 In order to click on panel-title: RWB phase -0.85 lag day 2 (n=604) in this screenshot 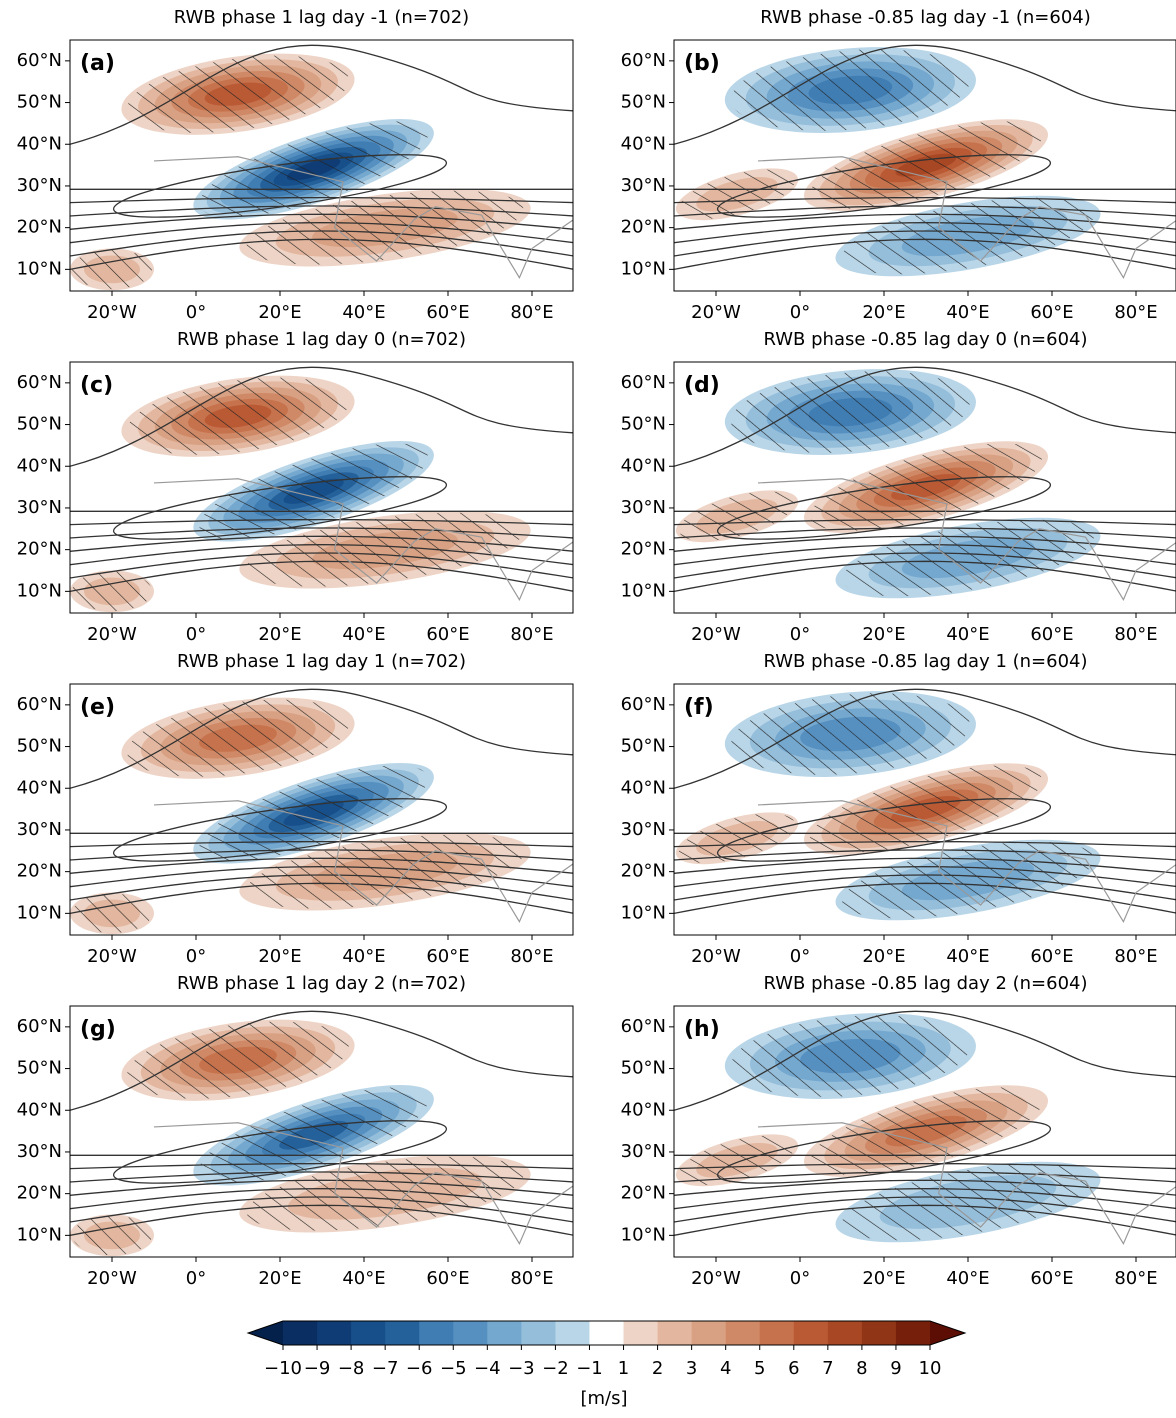, I will do `click(925, 983)`.